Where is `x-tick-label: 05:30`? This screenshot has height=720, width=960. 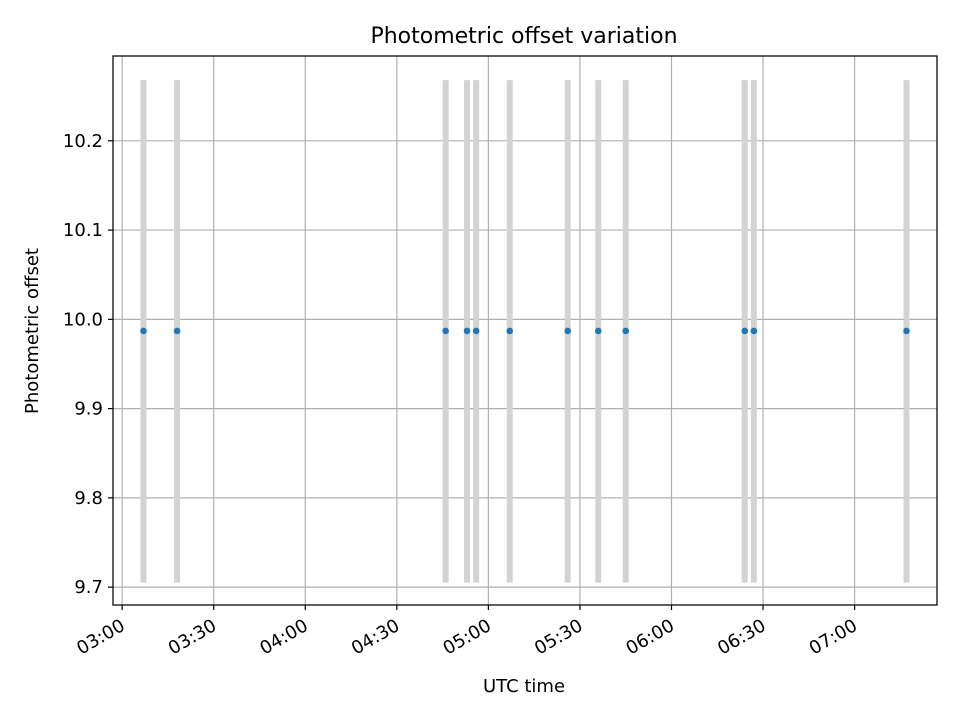 x-tick-label: 05:30 is located at coordinates (558, 637).